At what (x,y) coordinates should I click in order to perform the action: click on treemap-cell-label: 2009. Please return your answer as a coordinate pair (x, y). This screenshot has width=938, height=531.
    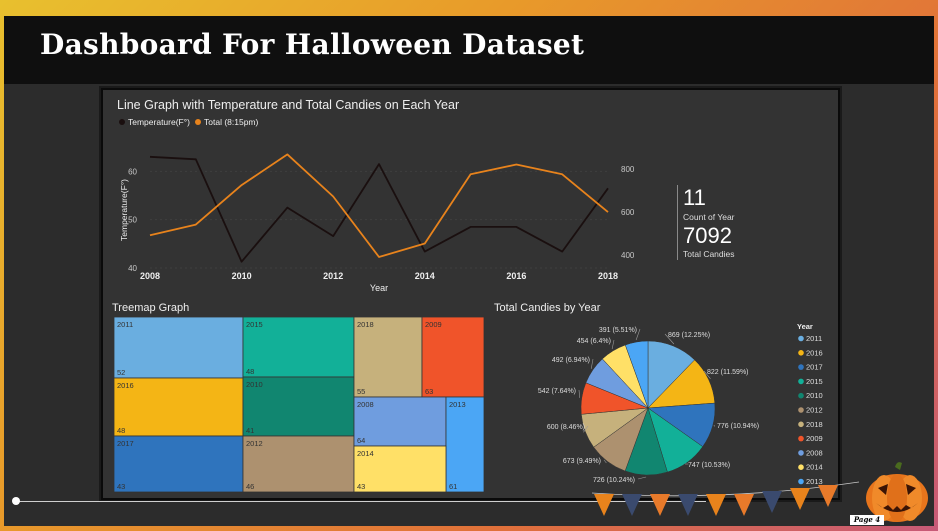
    Looking at the image, I should click on (433, 324).